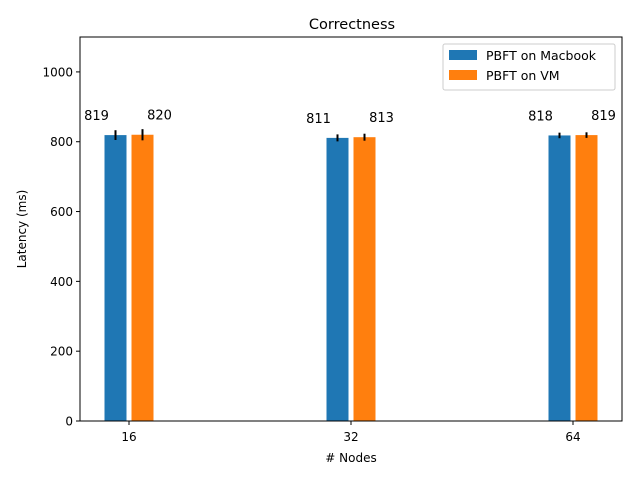 This screenshot has width=640, height=480. What do you see at coordinates (69, 422) in the screenshot?
I see `y-tick-label-0: 0` at bounding box center [69, 422].